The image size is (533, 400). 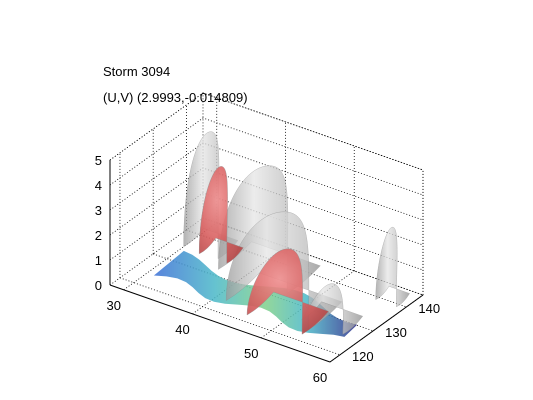 I want to click on z-tick-label: 4, so click(x=98, y=185).